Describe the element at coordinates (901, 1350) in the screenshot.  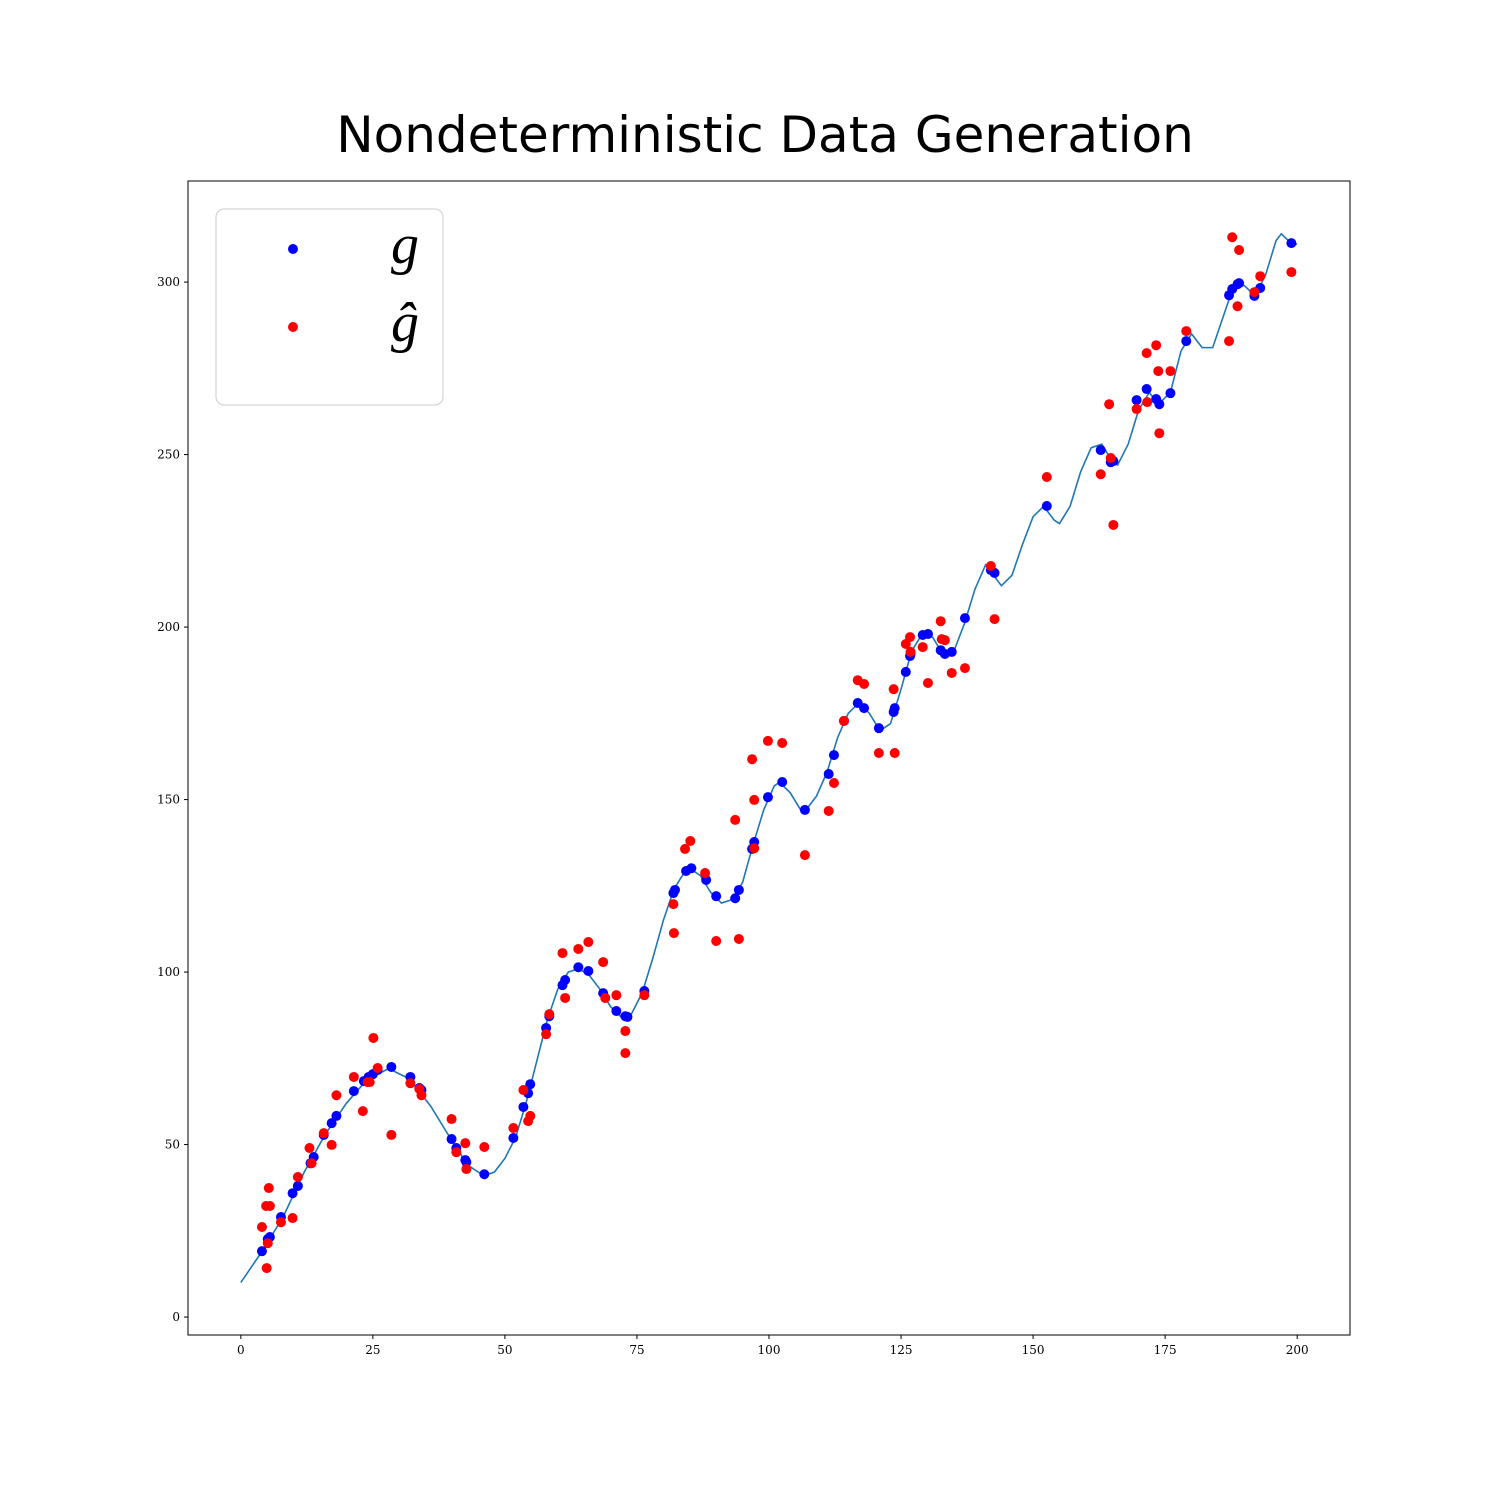
I see `x-tick-label: 125` at that location.